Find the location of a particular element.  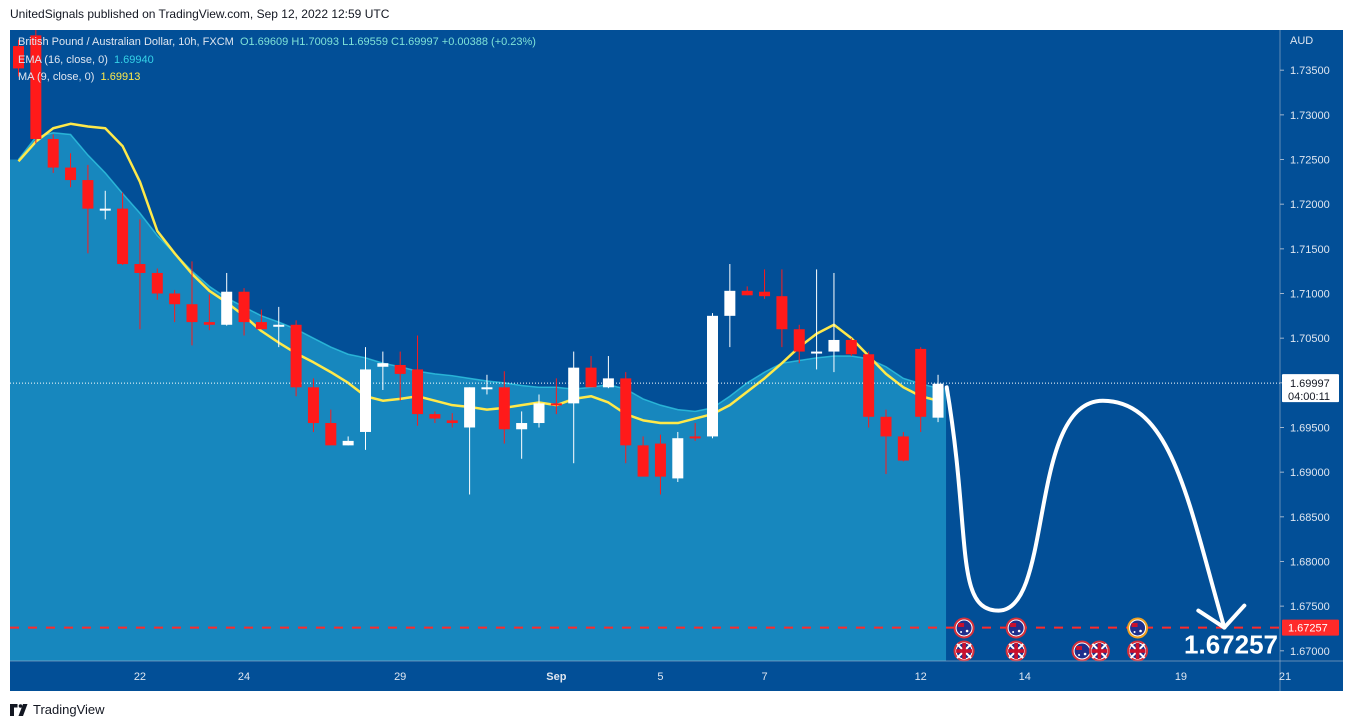

target-price-tag-value: 1.67257 is located at coordinates (1308, 629).